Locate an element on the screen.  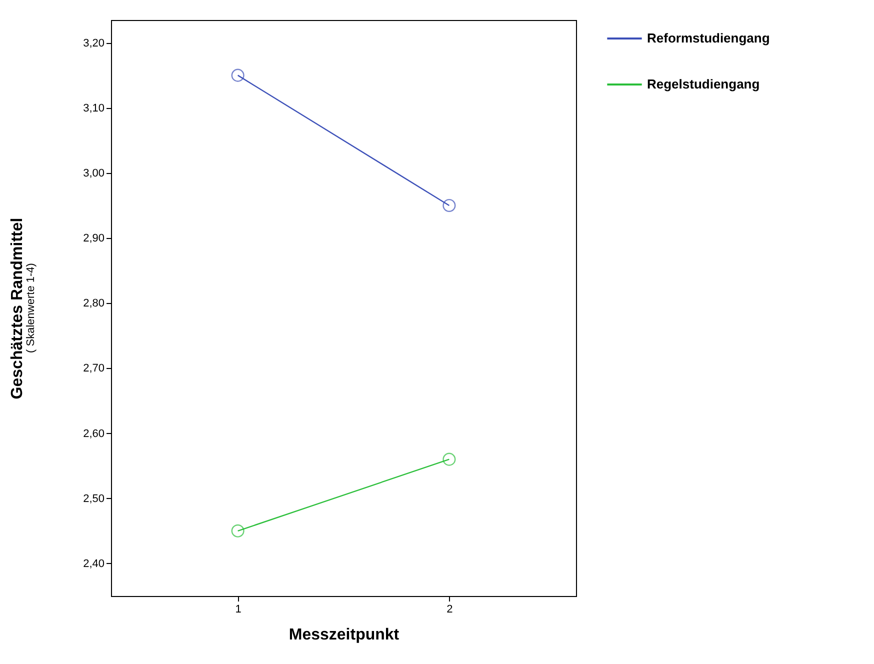
y-axis-title: Geschätztes Randmittel is located at coordinates (17, 309).